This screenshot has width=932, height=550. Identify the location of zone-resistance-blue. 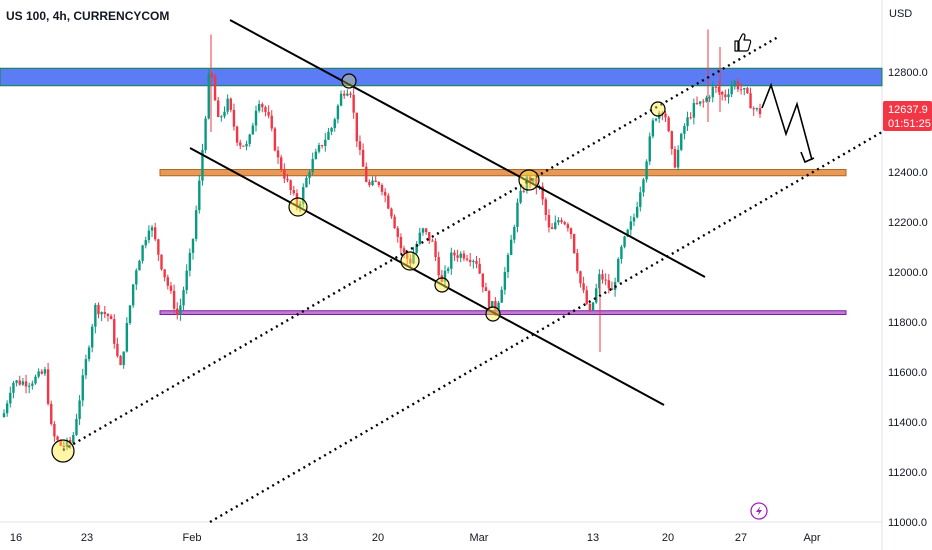
(441, 77).